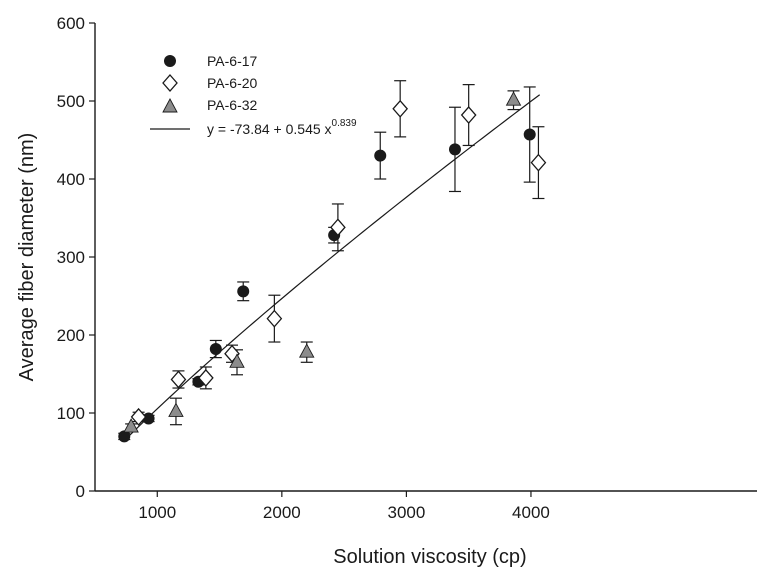 The image size is (757, 579). Describe the element at coordinates (344, 506) in the screenshot. I see `x-ticks: 1000 2000 3000 4000` at that location.